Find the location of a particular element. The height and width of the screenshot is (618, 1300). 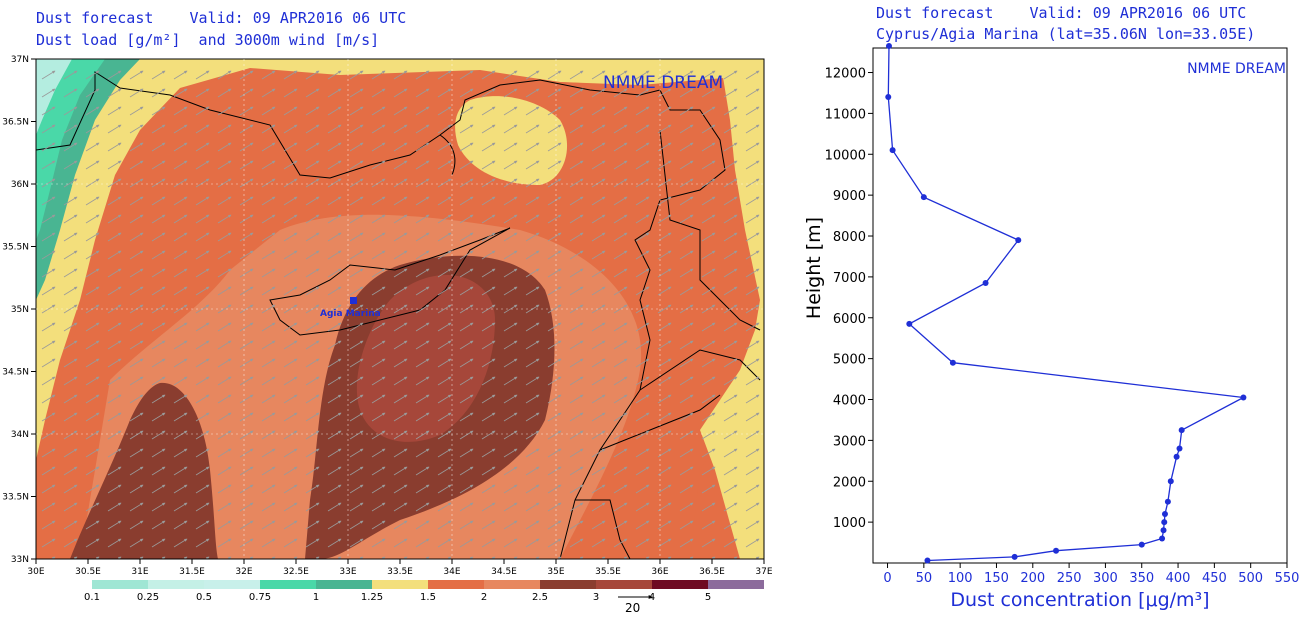

colorbar-swatch is located at coordinates (288, 584).